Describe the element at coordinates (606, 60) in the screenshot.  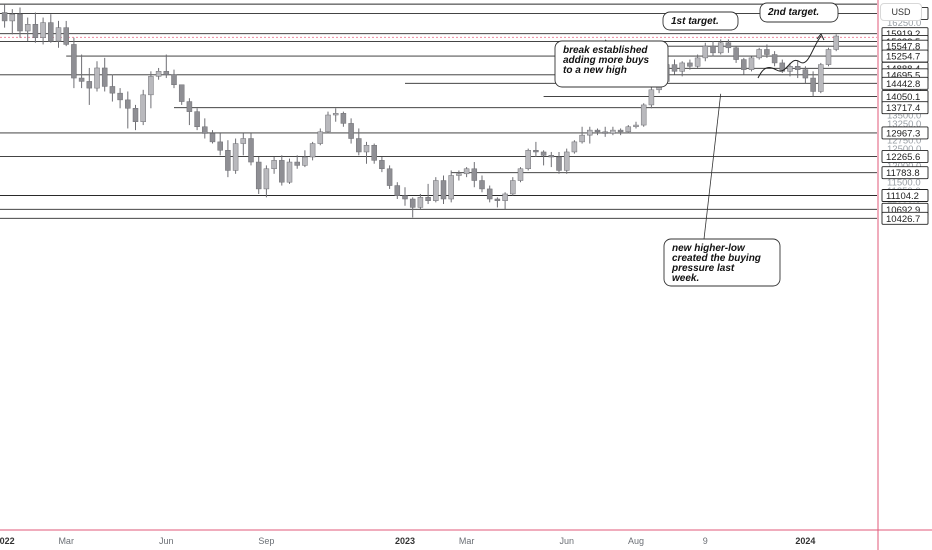
I see `annotation-text: adding more buys` at that location.